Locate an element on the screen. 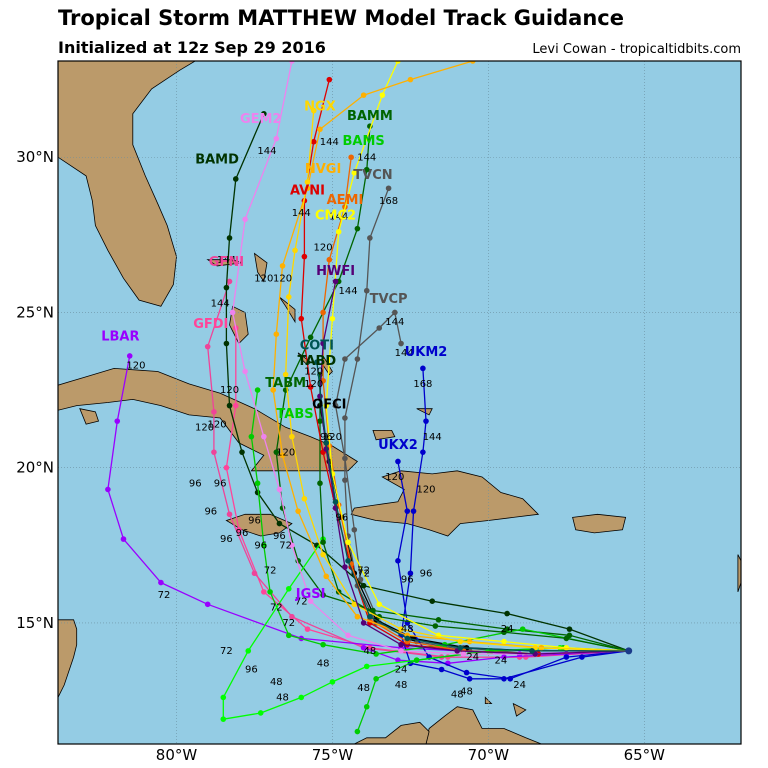 The image size is (768, 768). model-label-tabd: TABD is located at coordinates (317, 361).